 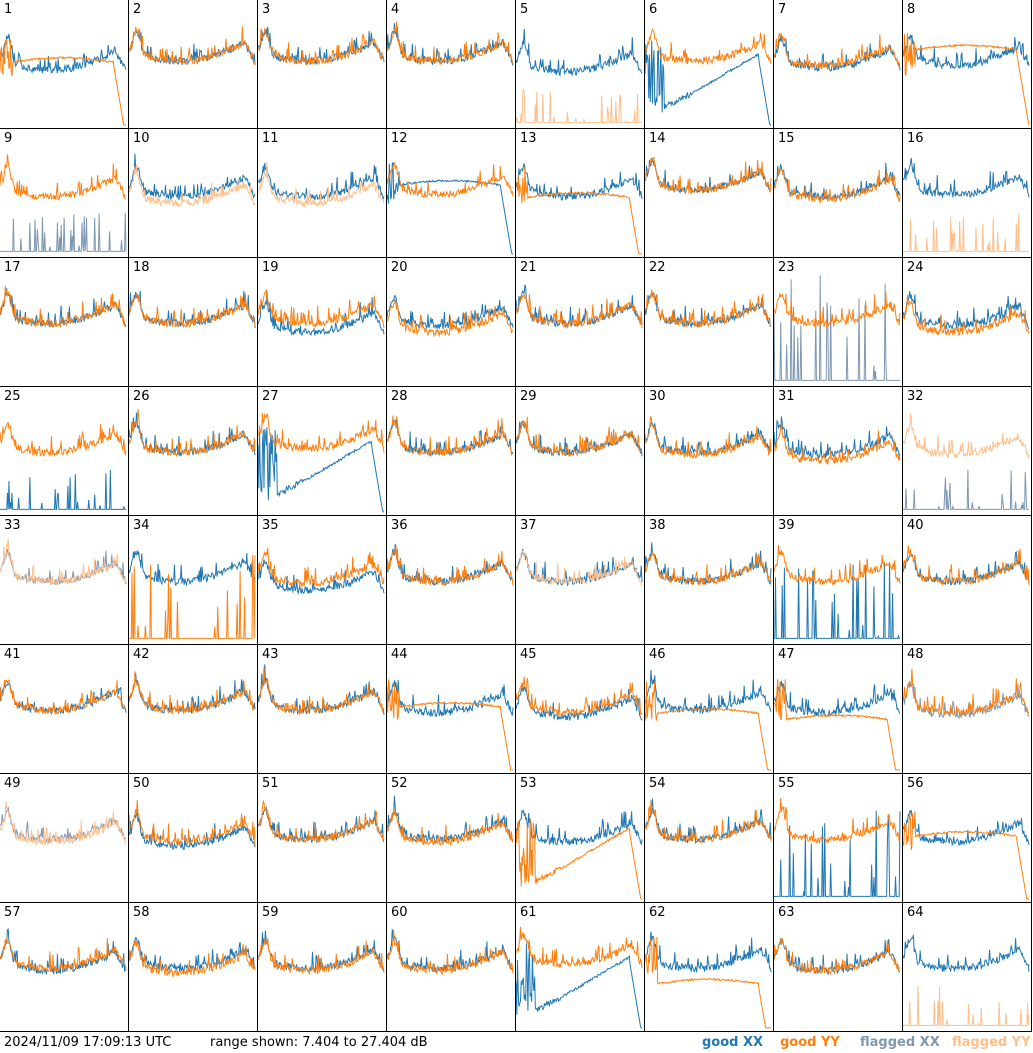 What do you see at coordinates (12, 267) in the screenshot?
I see `panel-number: 17` at bounding box center [12, 267].